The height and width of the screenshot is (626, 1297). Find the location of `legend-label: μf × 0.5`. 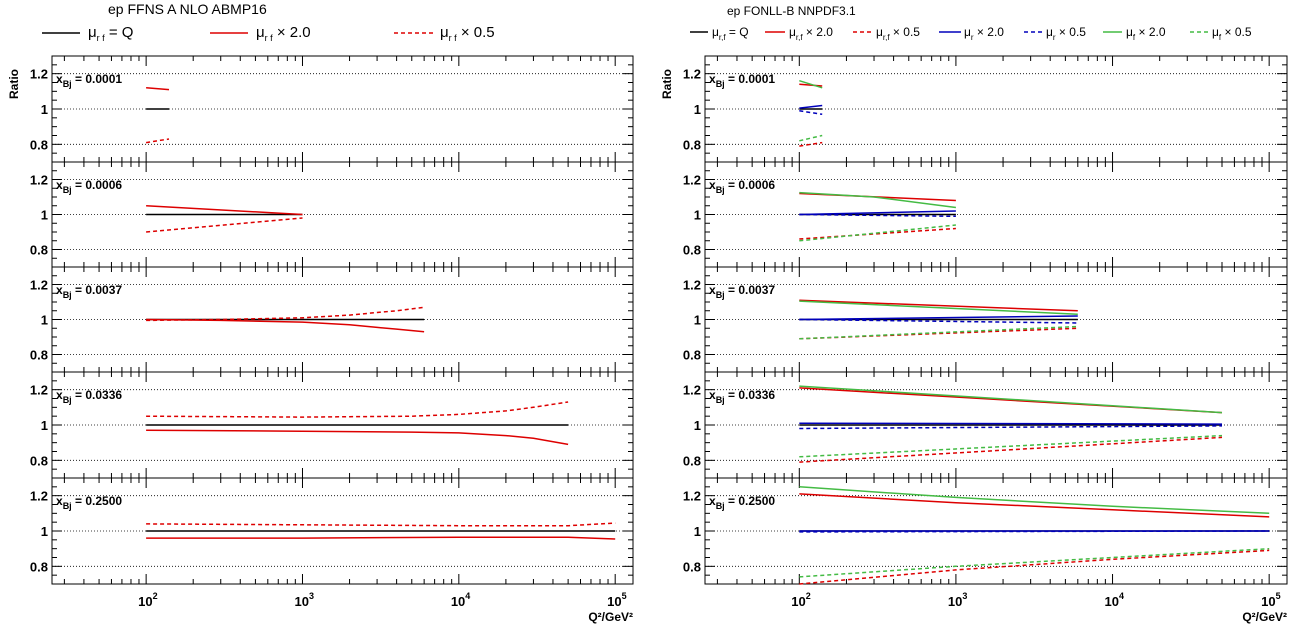

legend-label: μf × 0.5 is located at coordinates (1232, 33).